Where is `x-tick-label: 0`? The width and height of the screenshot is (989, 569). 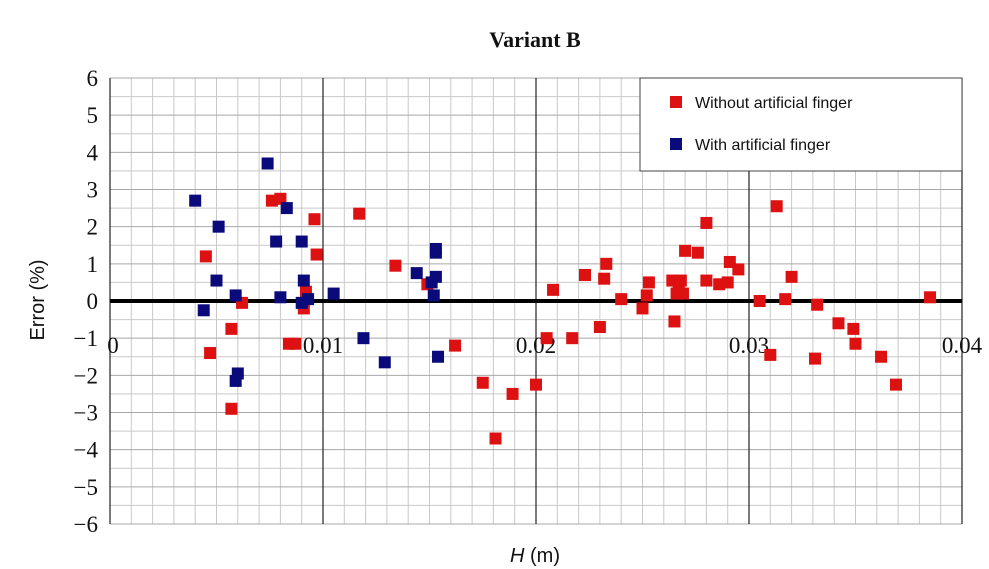
x-tick-label: 0 is located at coordinates (113, 345).